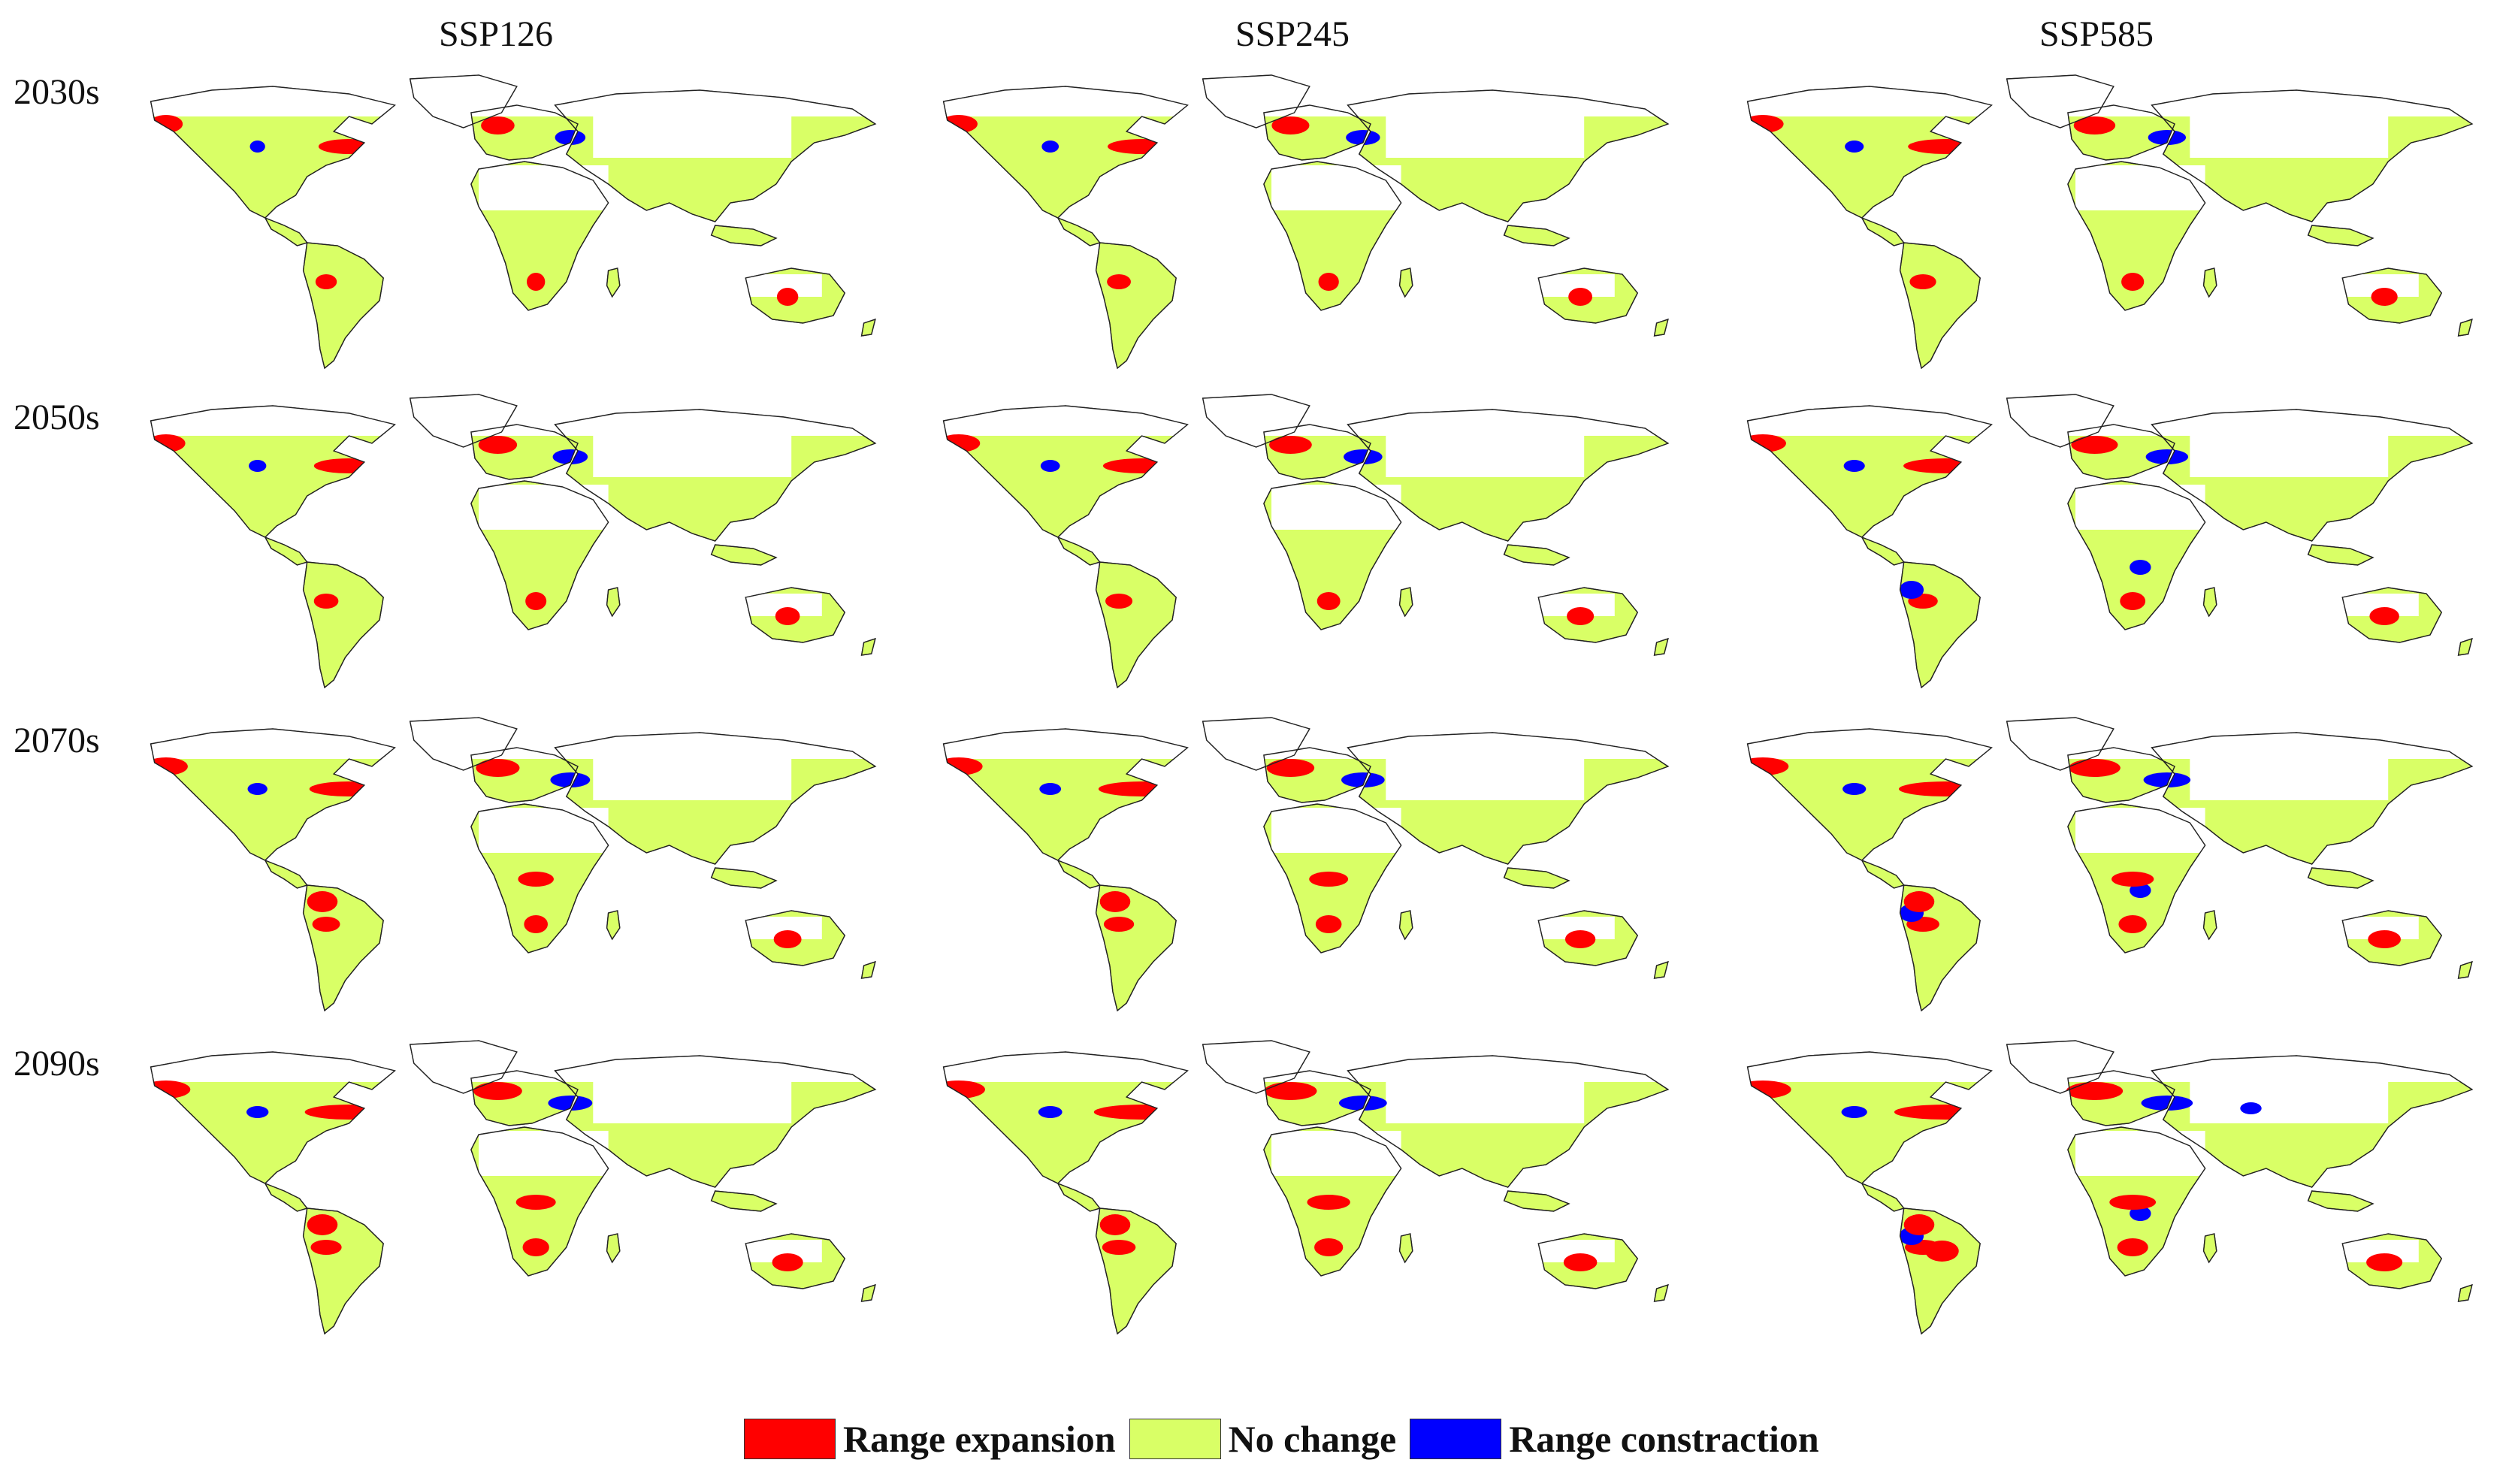 This screenshot has width=2509, height=1484. Describe the element at coordinates (1292, 34) in the screenshot. I see `column-label-ssp245: SSP245` at that location.